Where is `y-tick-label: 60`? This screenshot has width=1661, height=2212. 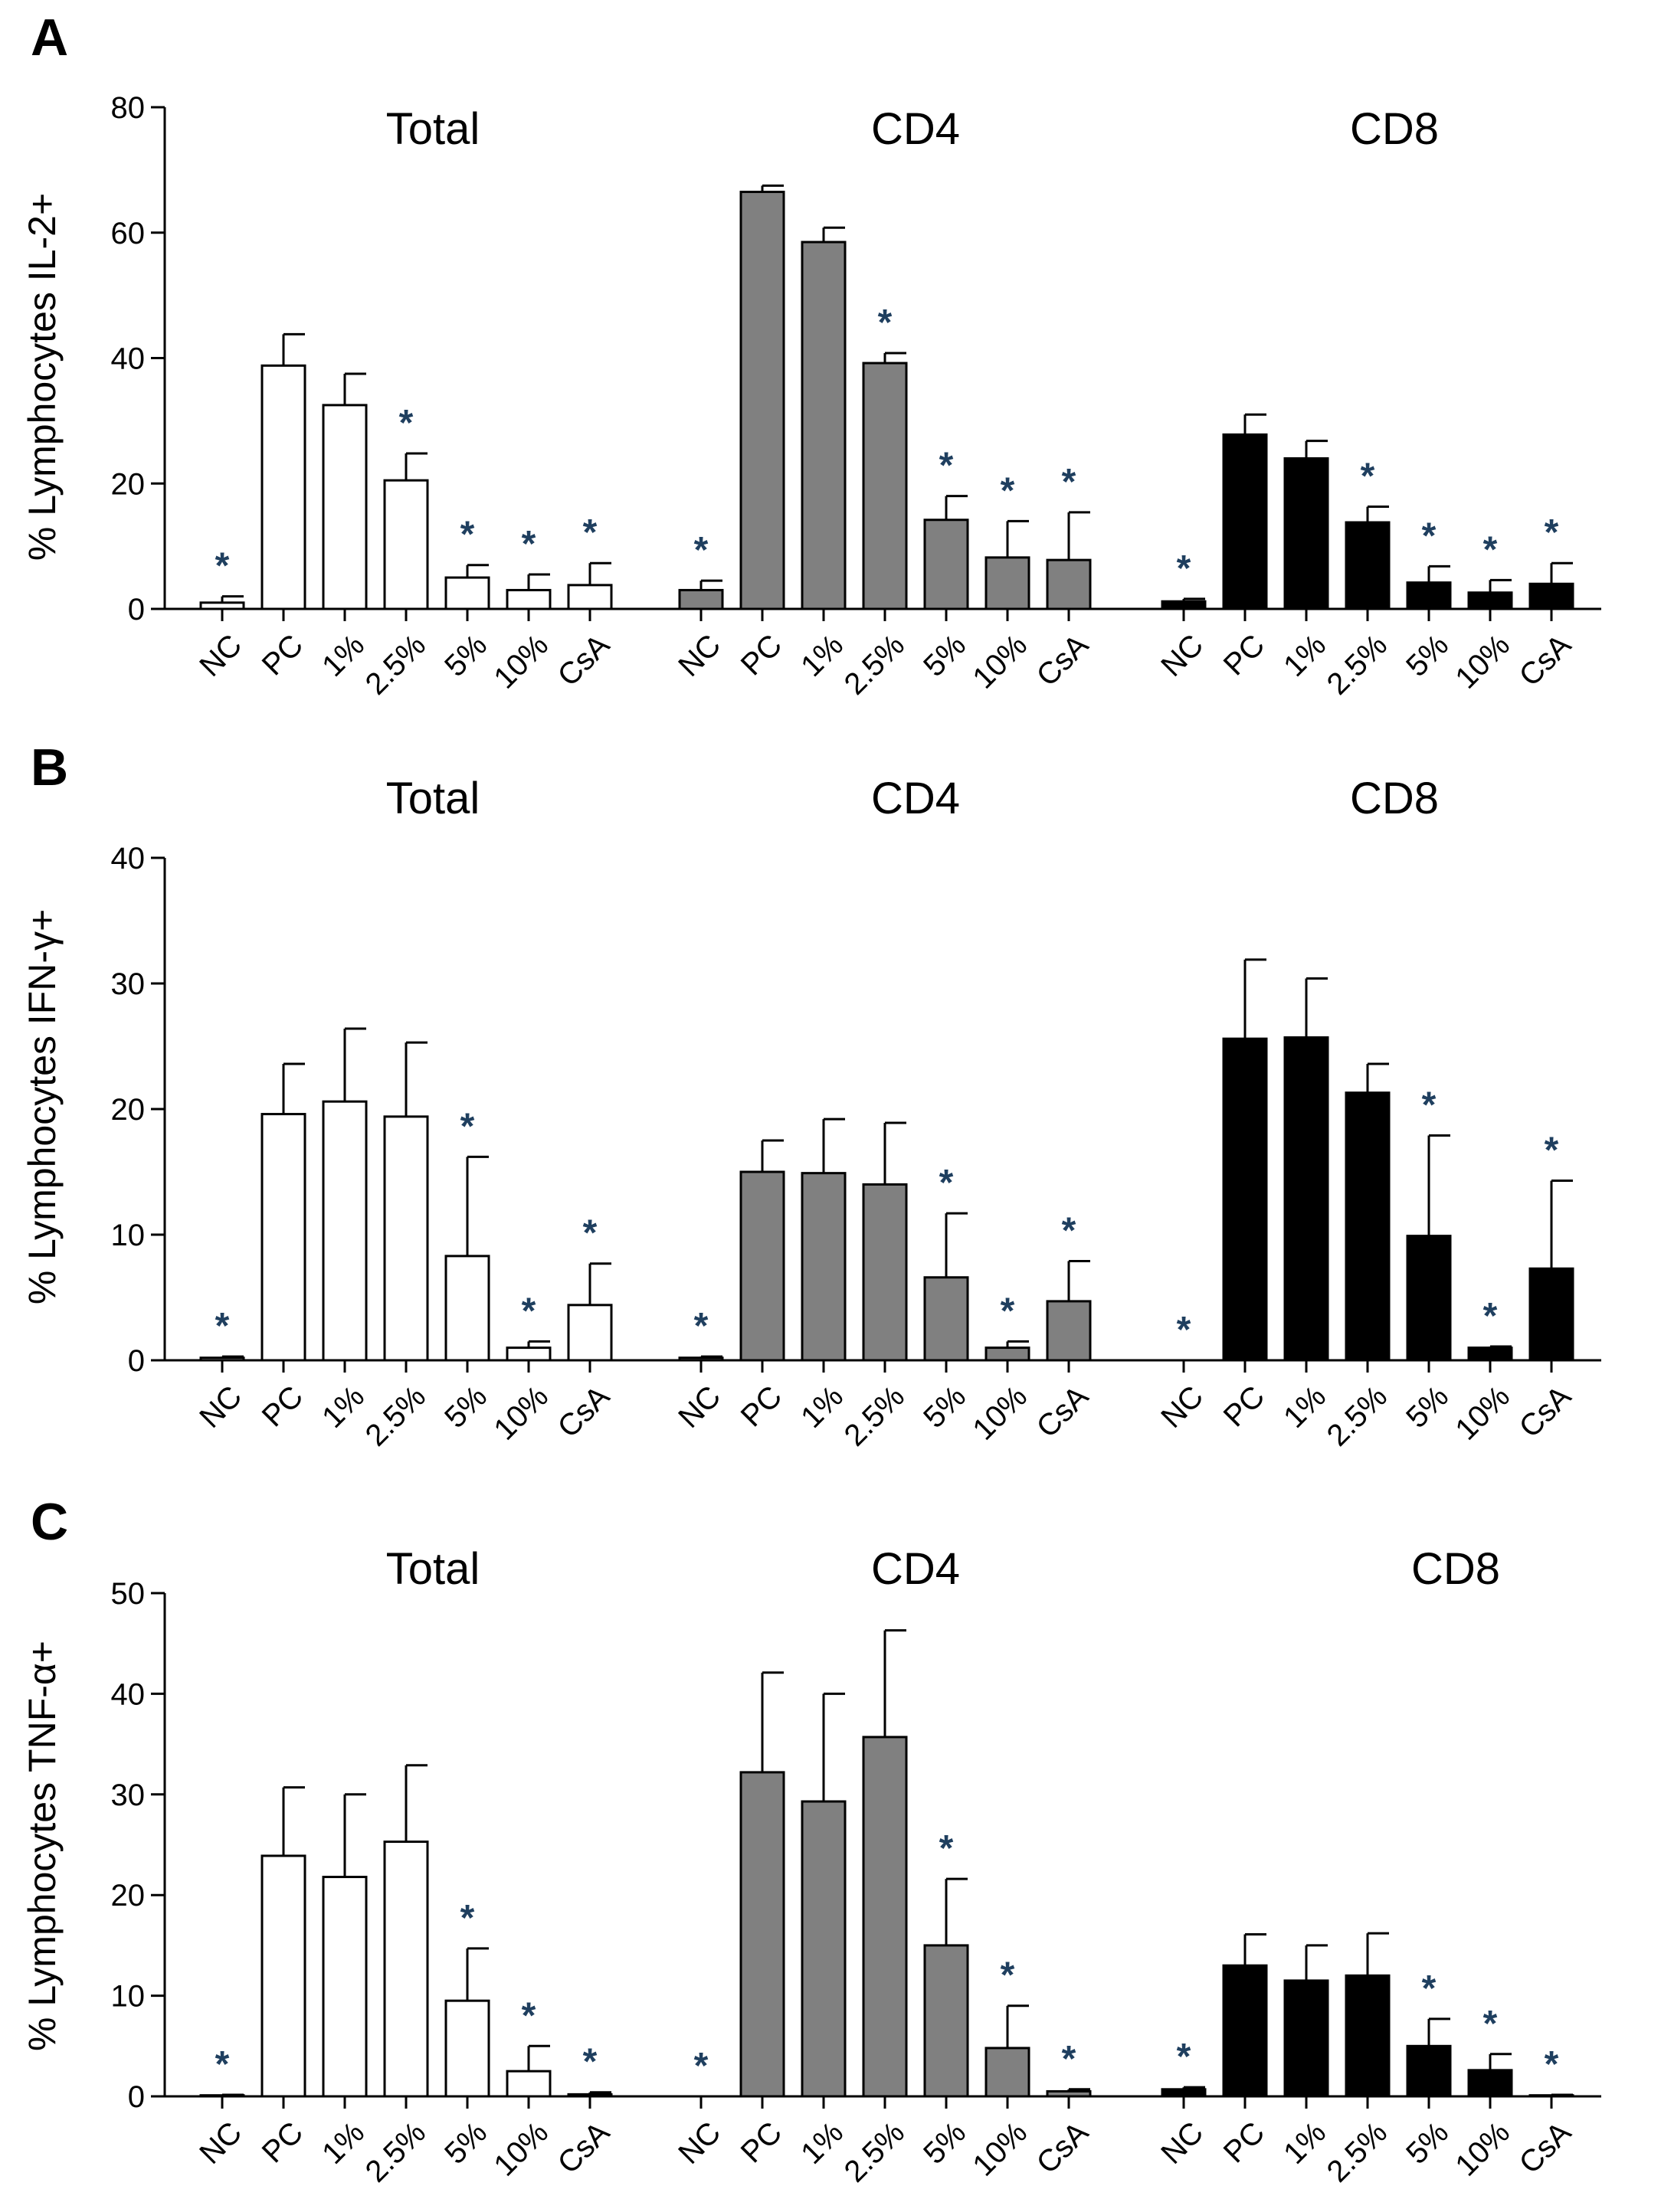 y-tick-label: 60 is located at coordinates (128, 234).